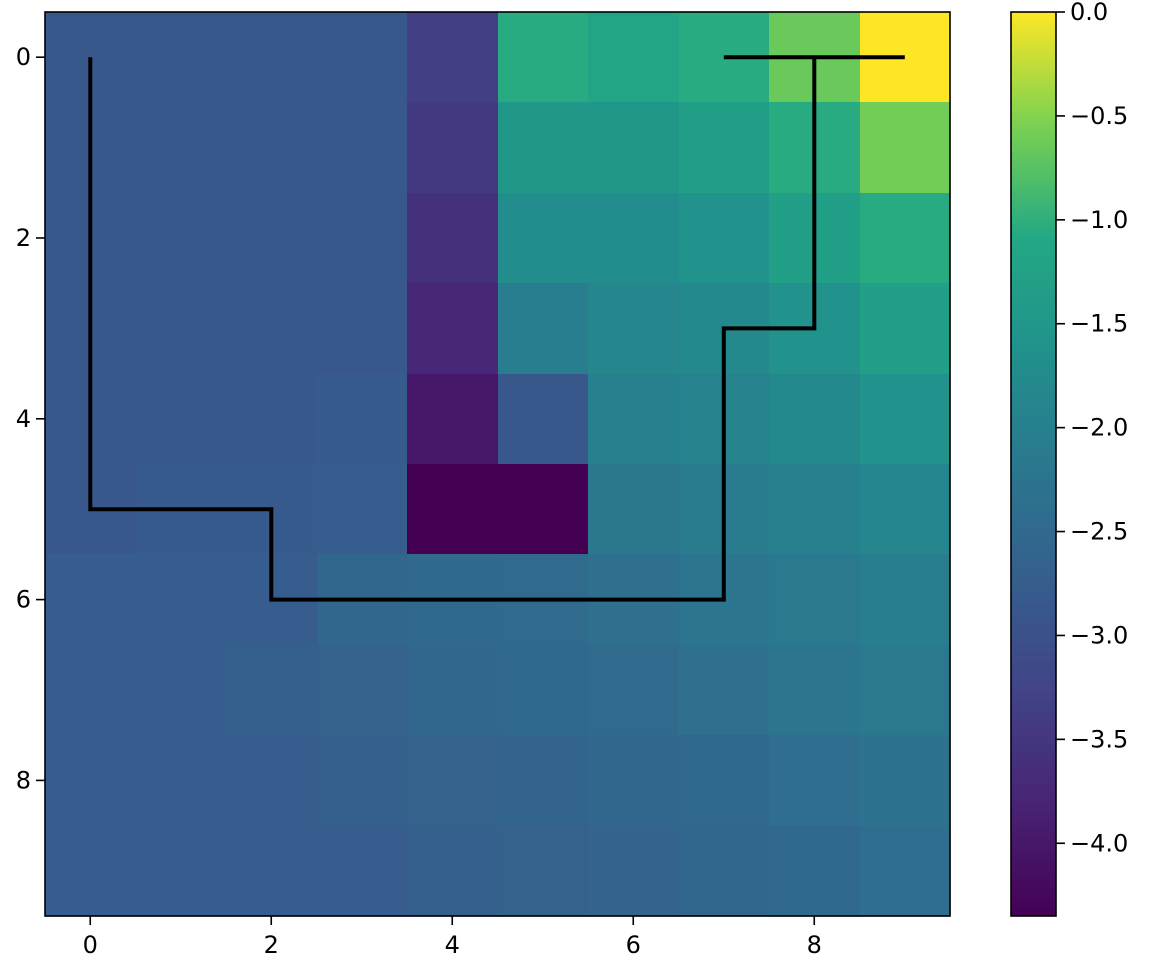 This screenshot has height=974, width=1162. I want to click on colorbar, so click(1033, 464).